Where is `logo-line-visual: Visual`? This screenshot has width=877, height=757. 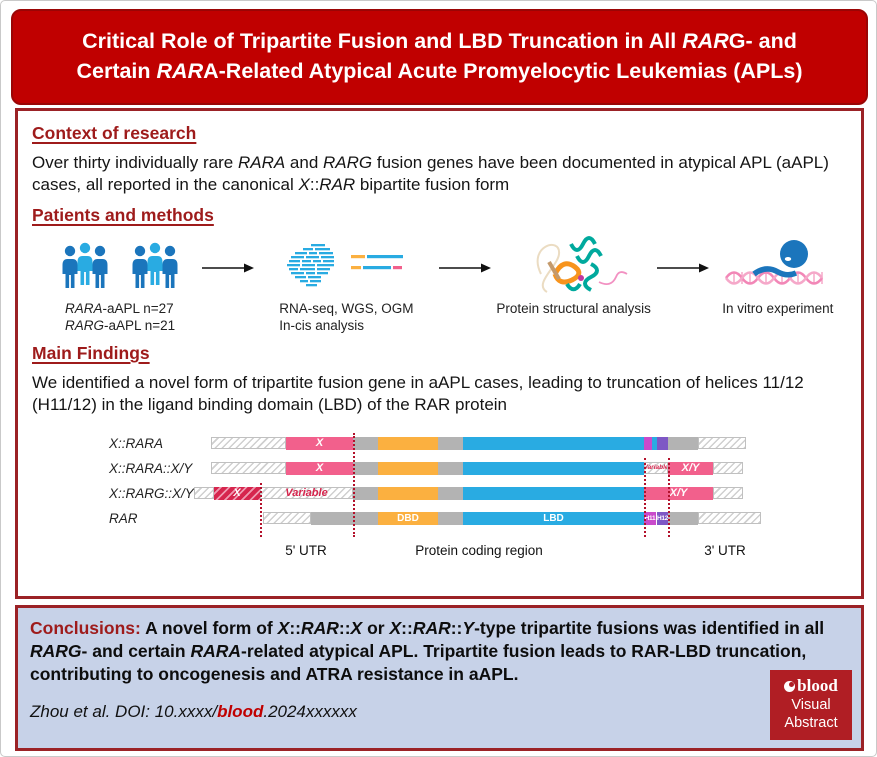 logo-line-visual: Visual is located at coordinates (811, 704).